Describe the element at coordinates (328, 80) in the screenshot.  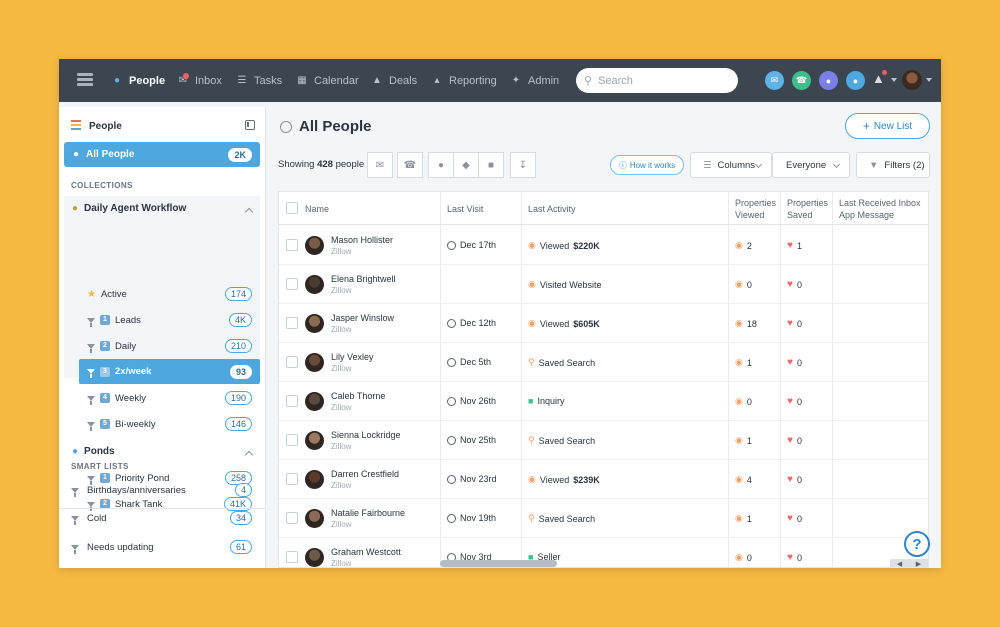
I see `nav-calendar: ▦ Calendar` at that location.